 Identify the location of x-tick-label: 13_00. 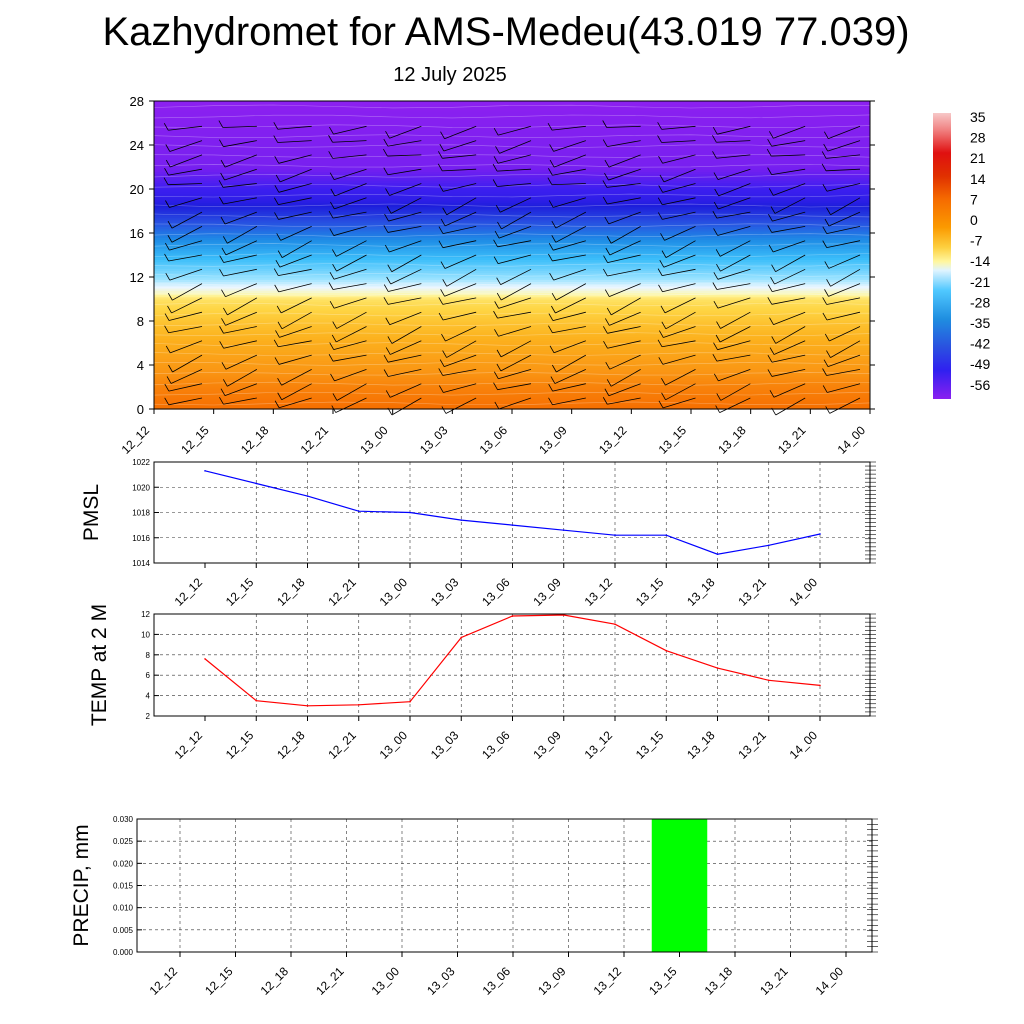
(374, 440).